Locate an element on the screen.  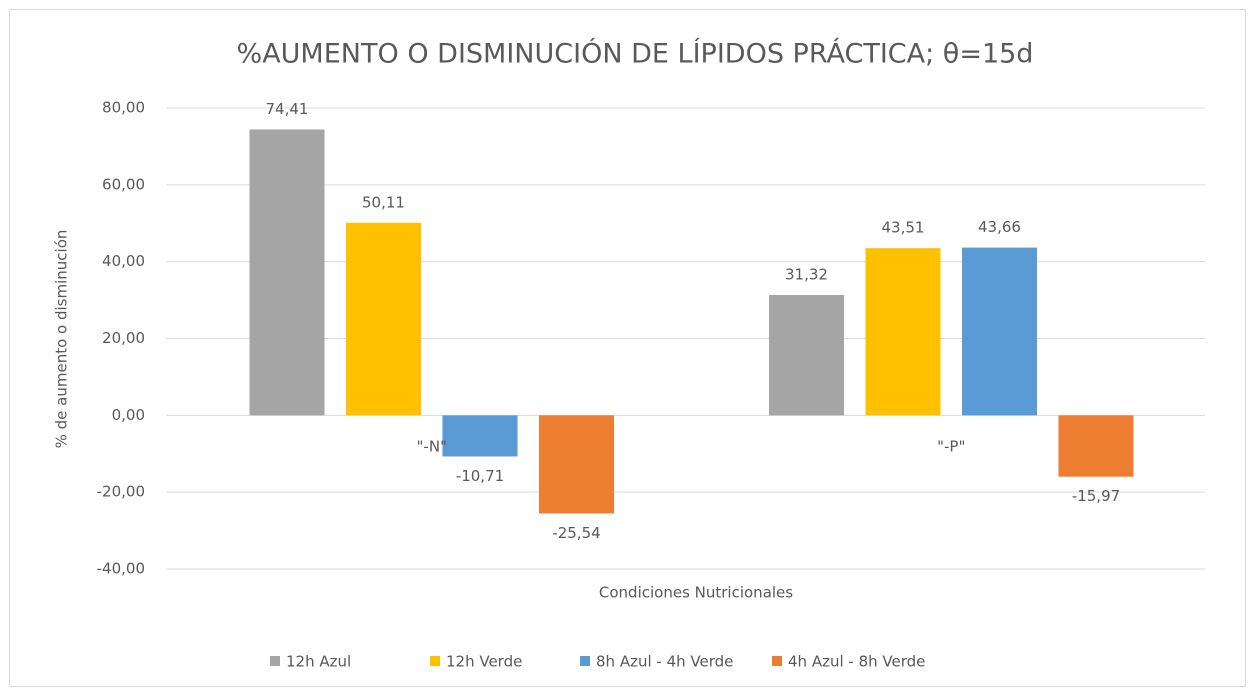
y-tick-label: -40,00 is located at coordinates (121, 569).